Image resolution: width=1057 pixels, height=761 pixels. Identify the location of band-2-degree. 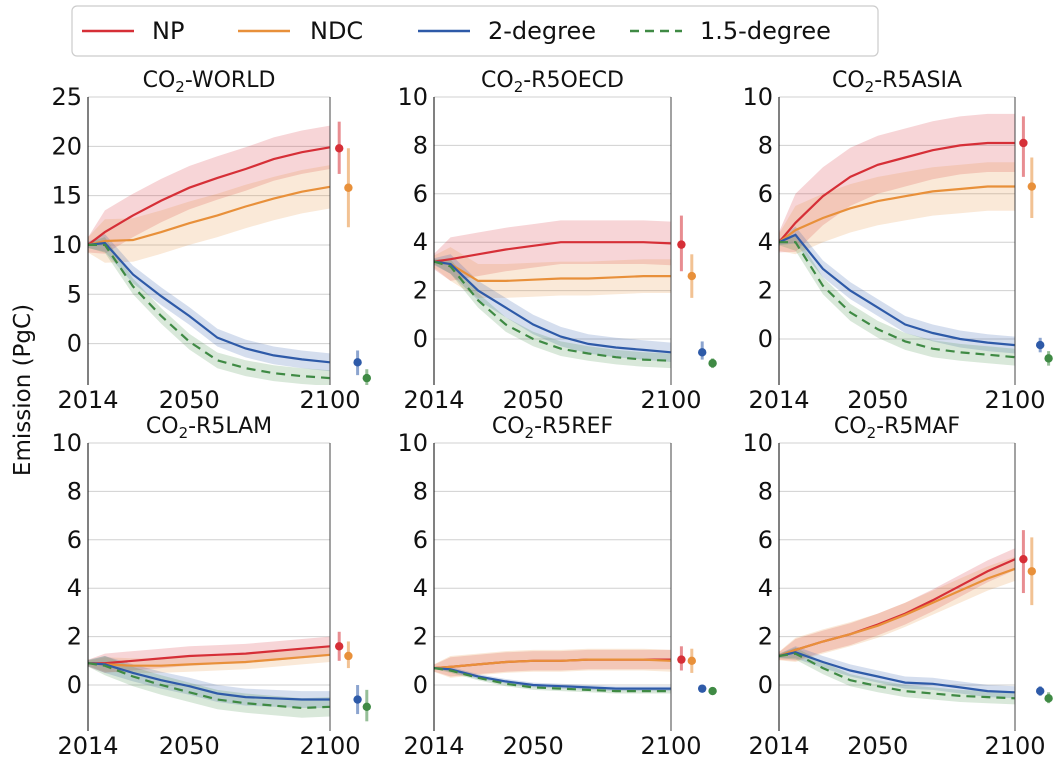
(209, 682).